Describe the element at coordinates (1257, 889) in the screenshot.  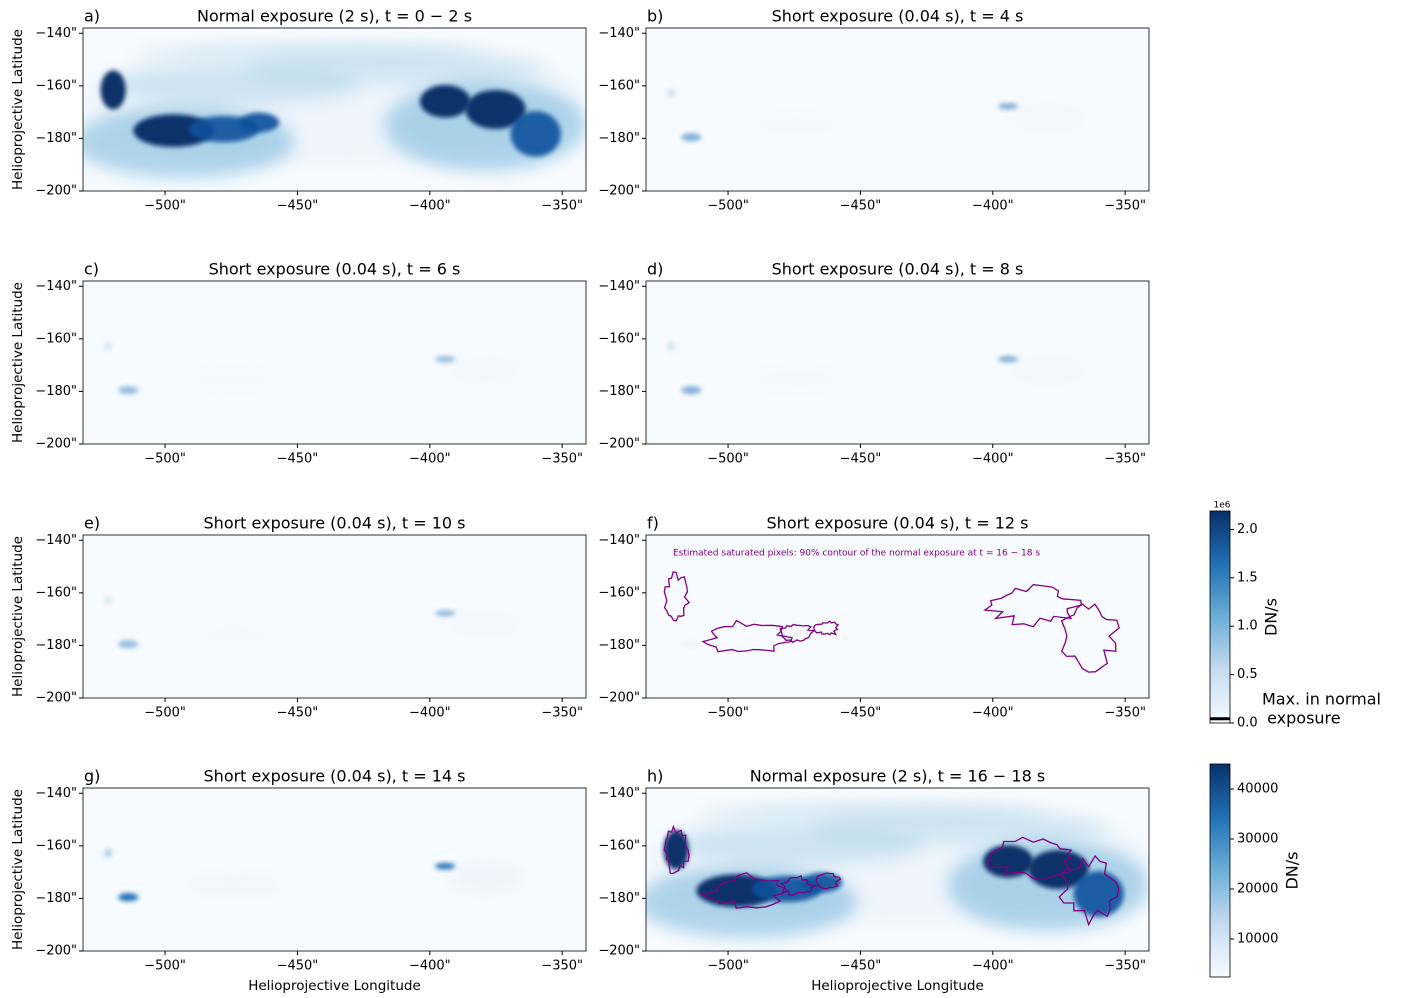
I see `colorbar-tick-label: 20000` at that location.